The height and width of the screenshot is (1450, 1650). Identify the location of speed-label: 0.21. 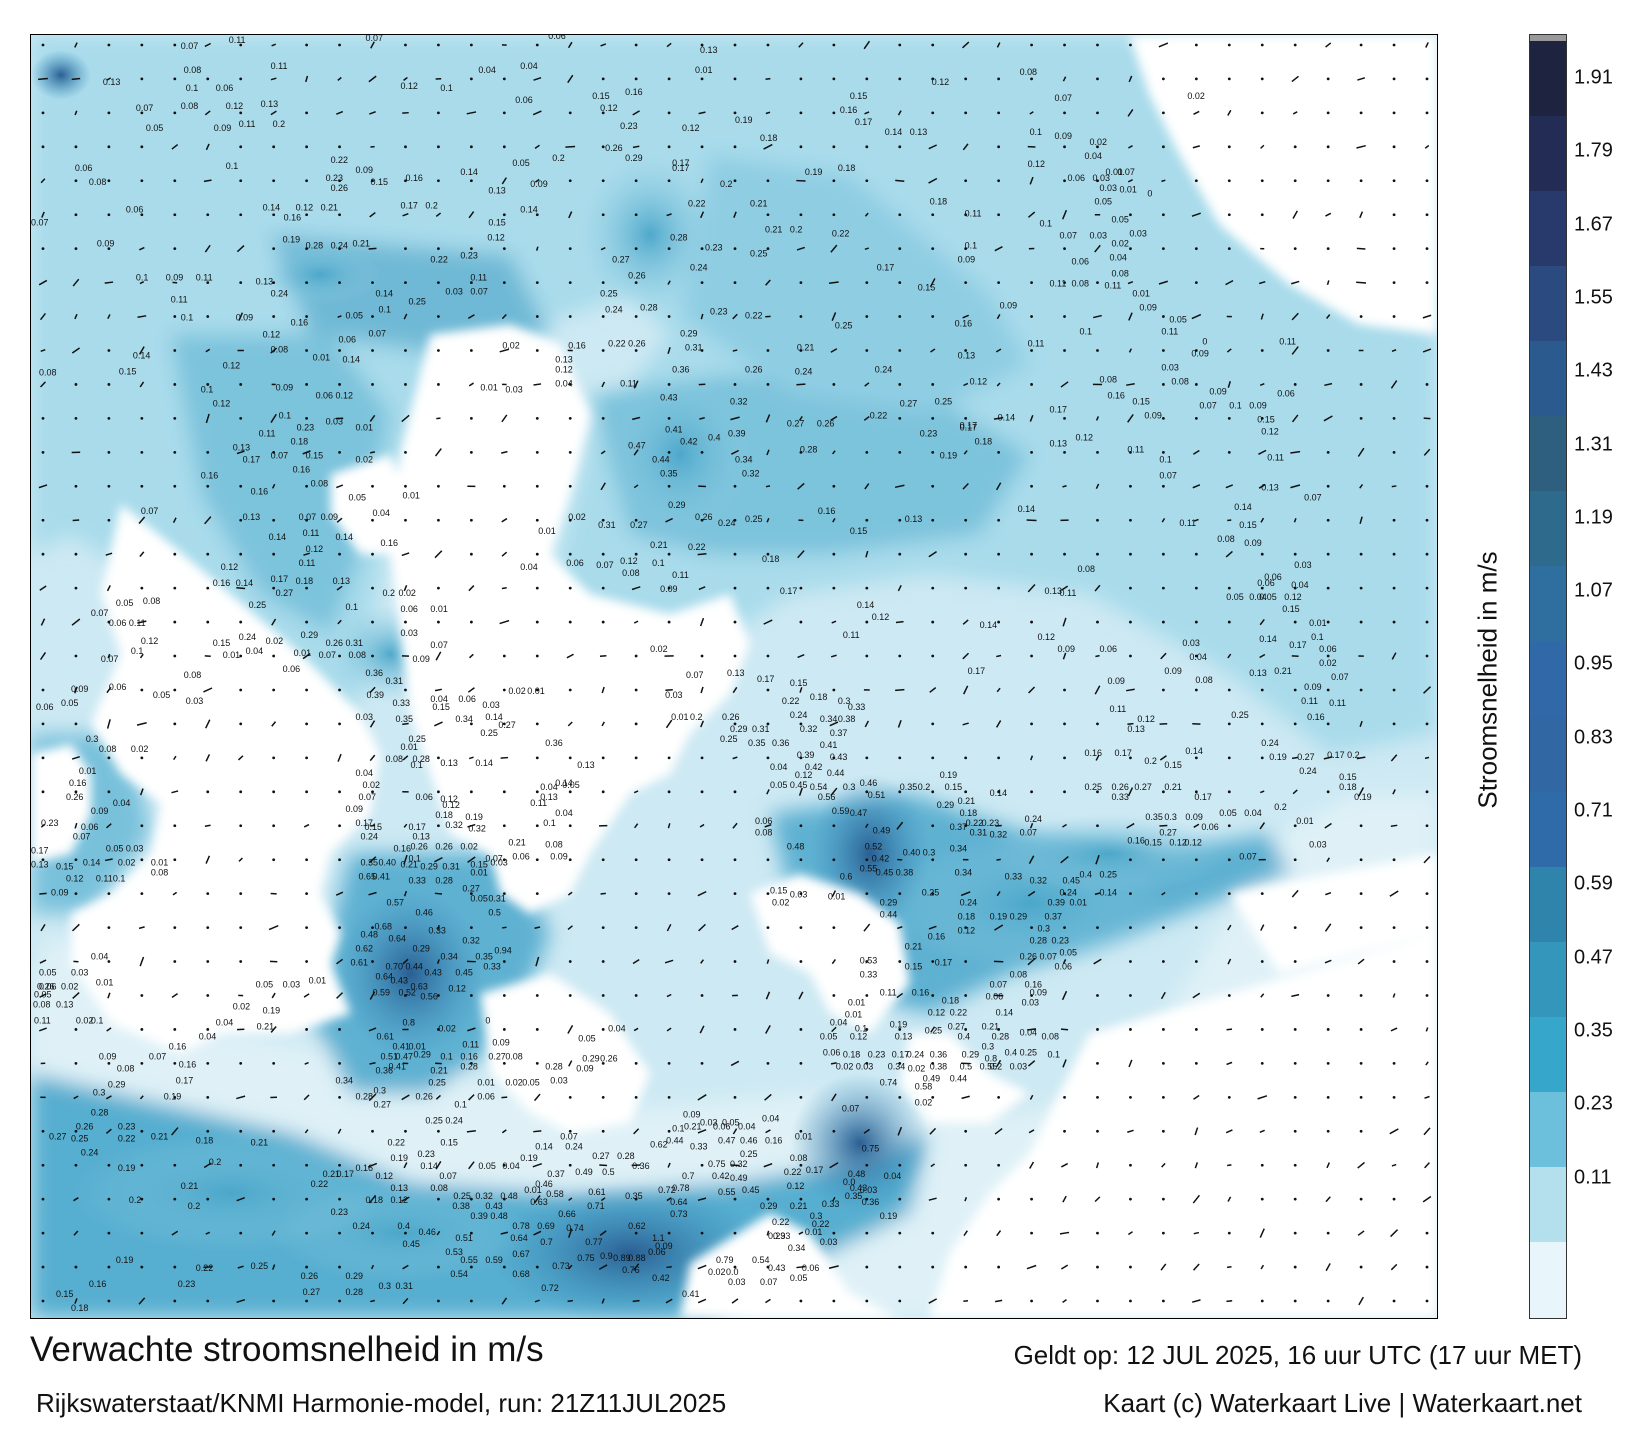
(189, 1186).